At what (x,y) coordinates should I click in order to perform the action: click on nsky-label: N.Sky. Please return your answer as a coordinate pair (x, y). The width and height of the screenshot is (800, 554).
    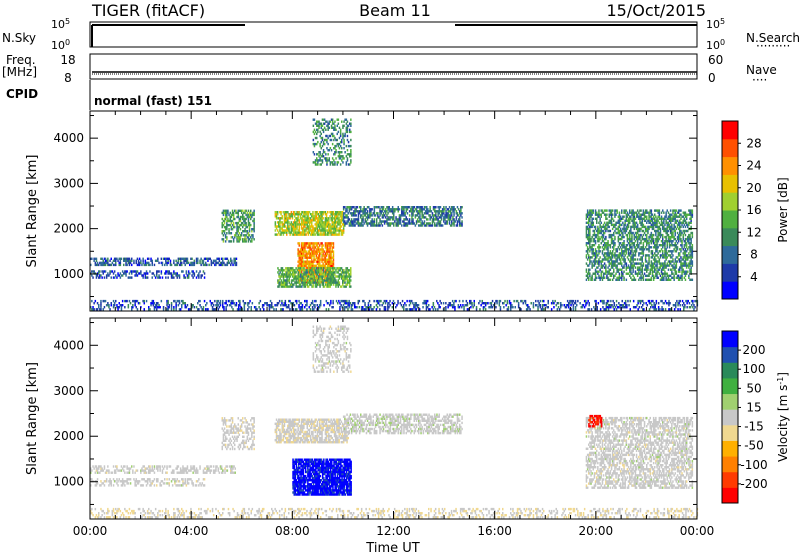
    Looking at the image, I should click on (19, 38).